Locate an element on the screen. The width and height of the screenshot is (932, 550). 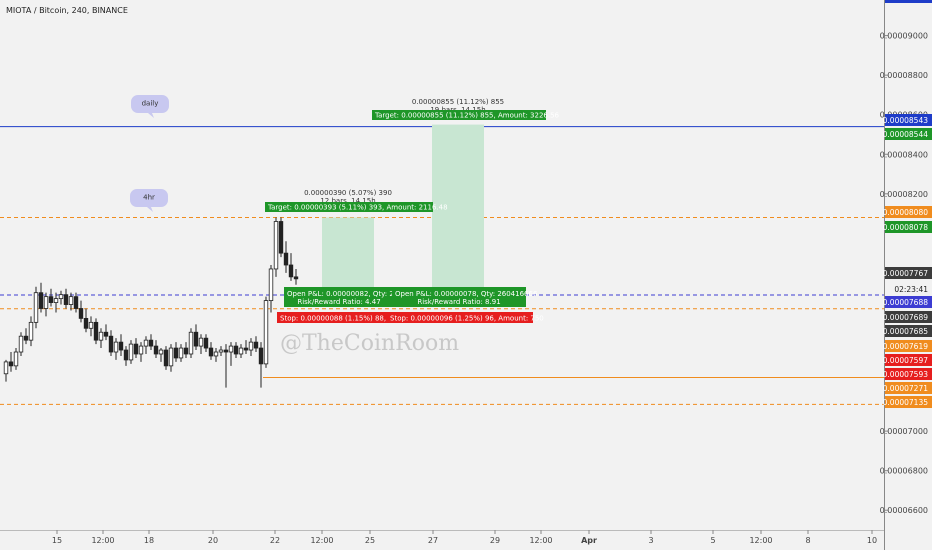
price-tick-label: 0.00008800 is located at coordinates (904, 75).